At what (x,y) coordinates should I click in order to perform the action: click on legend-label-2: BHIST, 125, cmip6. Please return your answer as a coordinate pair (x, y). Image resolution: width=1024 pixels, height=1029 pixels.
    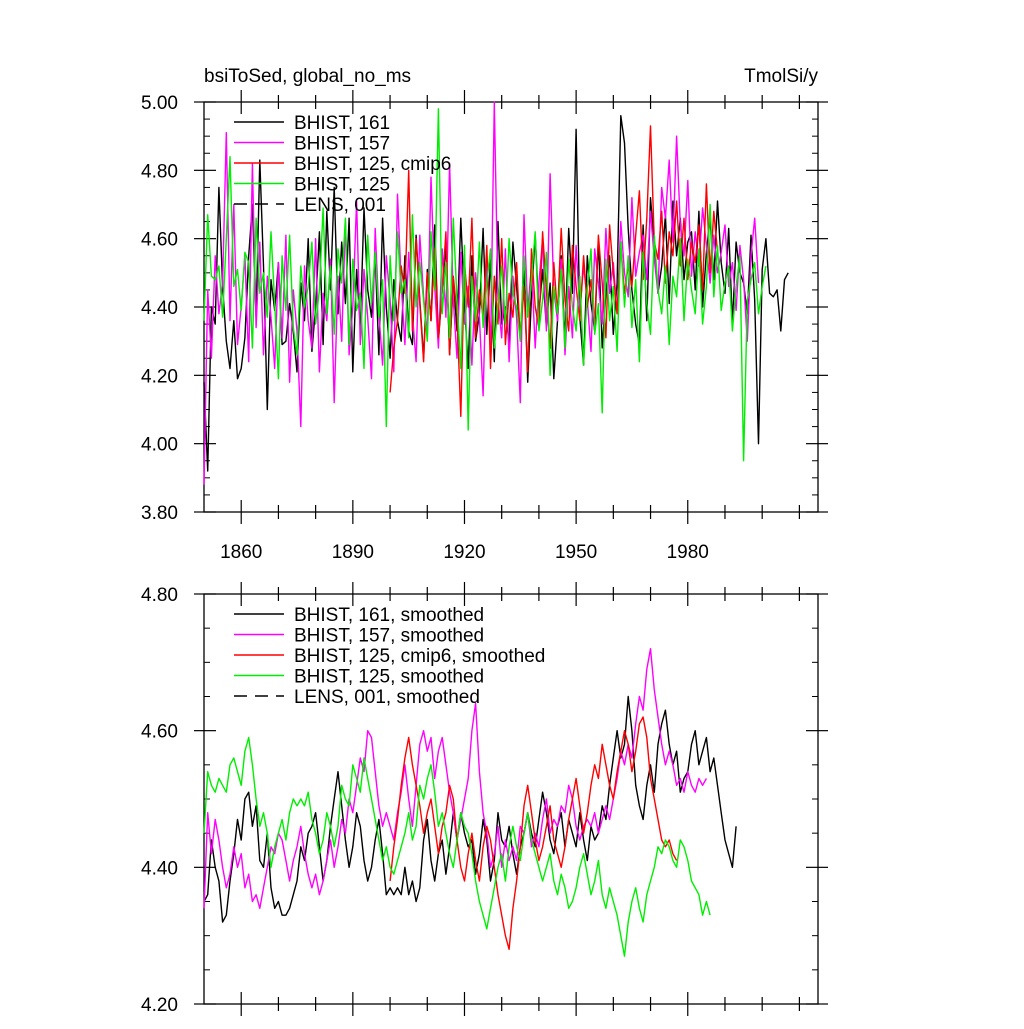
    Looking at the image, I should click on (372, 164).